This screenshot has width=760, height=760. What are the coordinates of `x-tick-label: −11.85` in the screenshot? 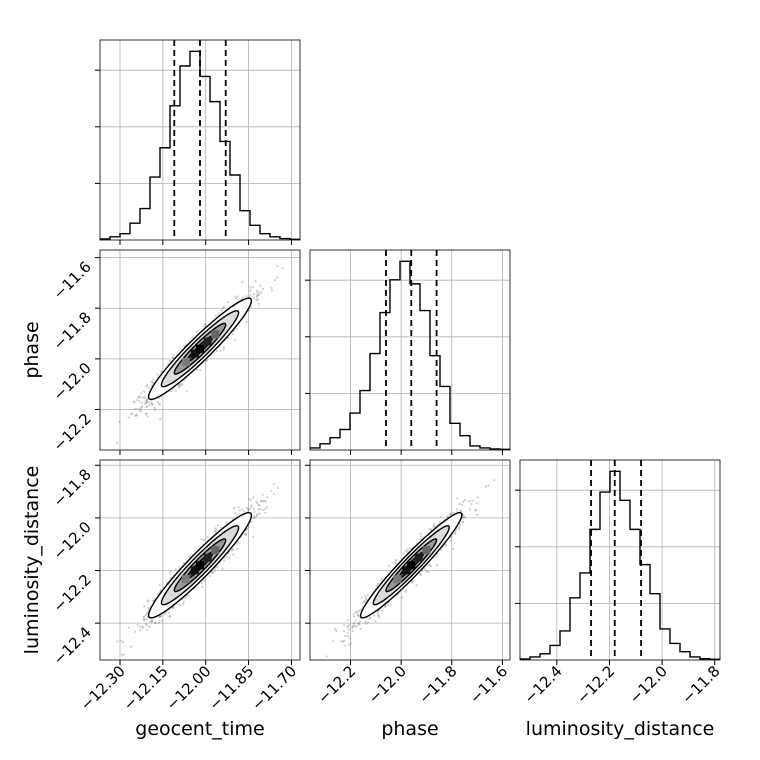 It's located at (231, 688).